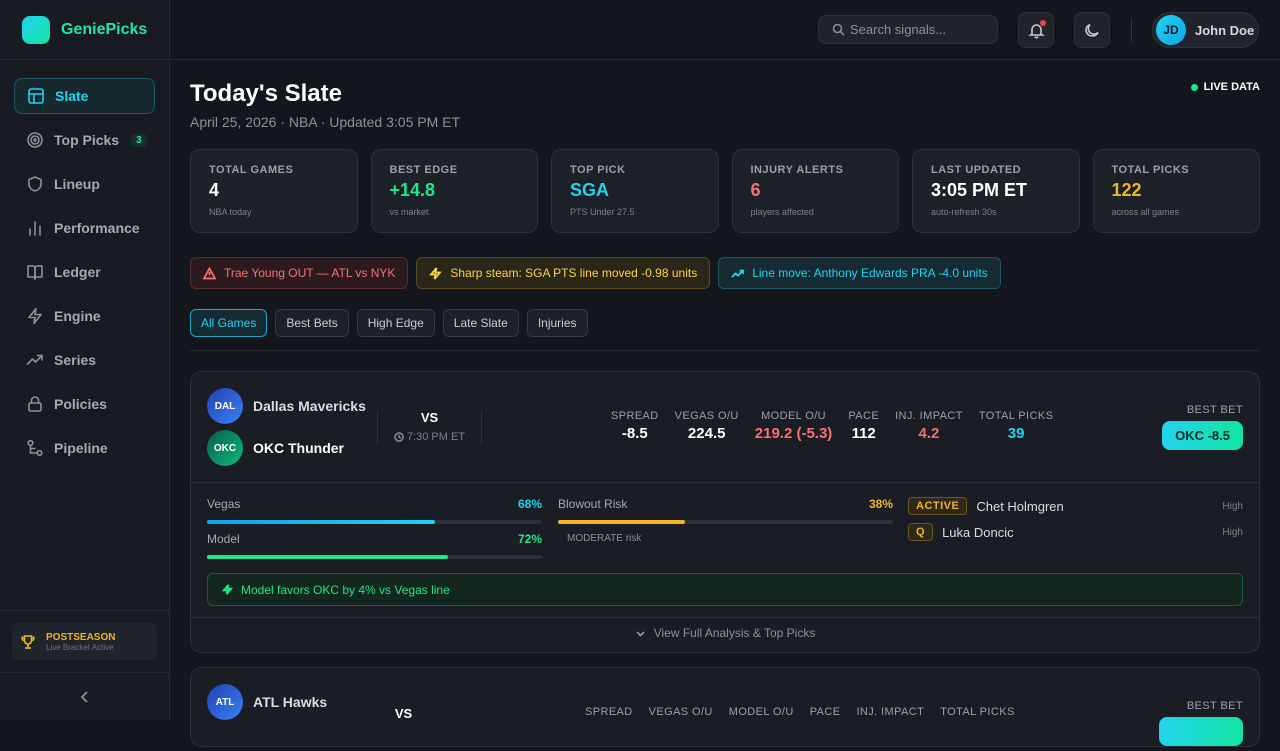  I want to click on filter-high-edge: High Edge, so click(395, 323).